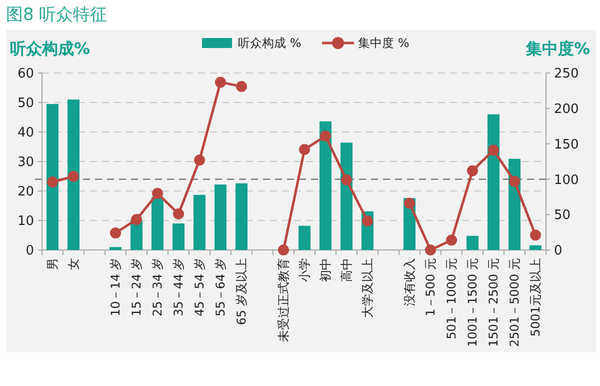 Image resolution: width=600 pixels, height=386 pixels. Describe the element at coordinates (179, 287) in the screenshot. I see `x-tick-label: 35－44 岁` at that location.